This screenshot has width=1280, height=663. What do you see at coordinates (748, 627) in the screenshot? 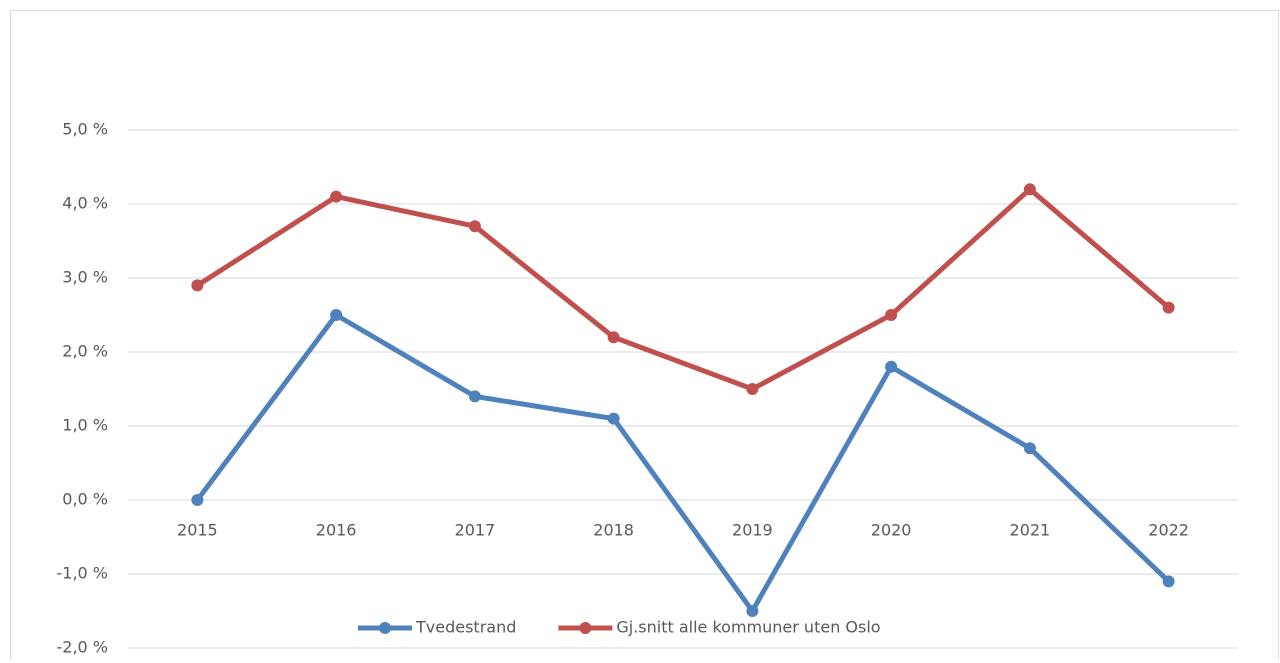
I see `legend-label: Gj.snitt alle kommuner uten Oslo` at bounding box center [748, 627].